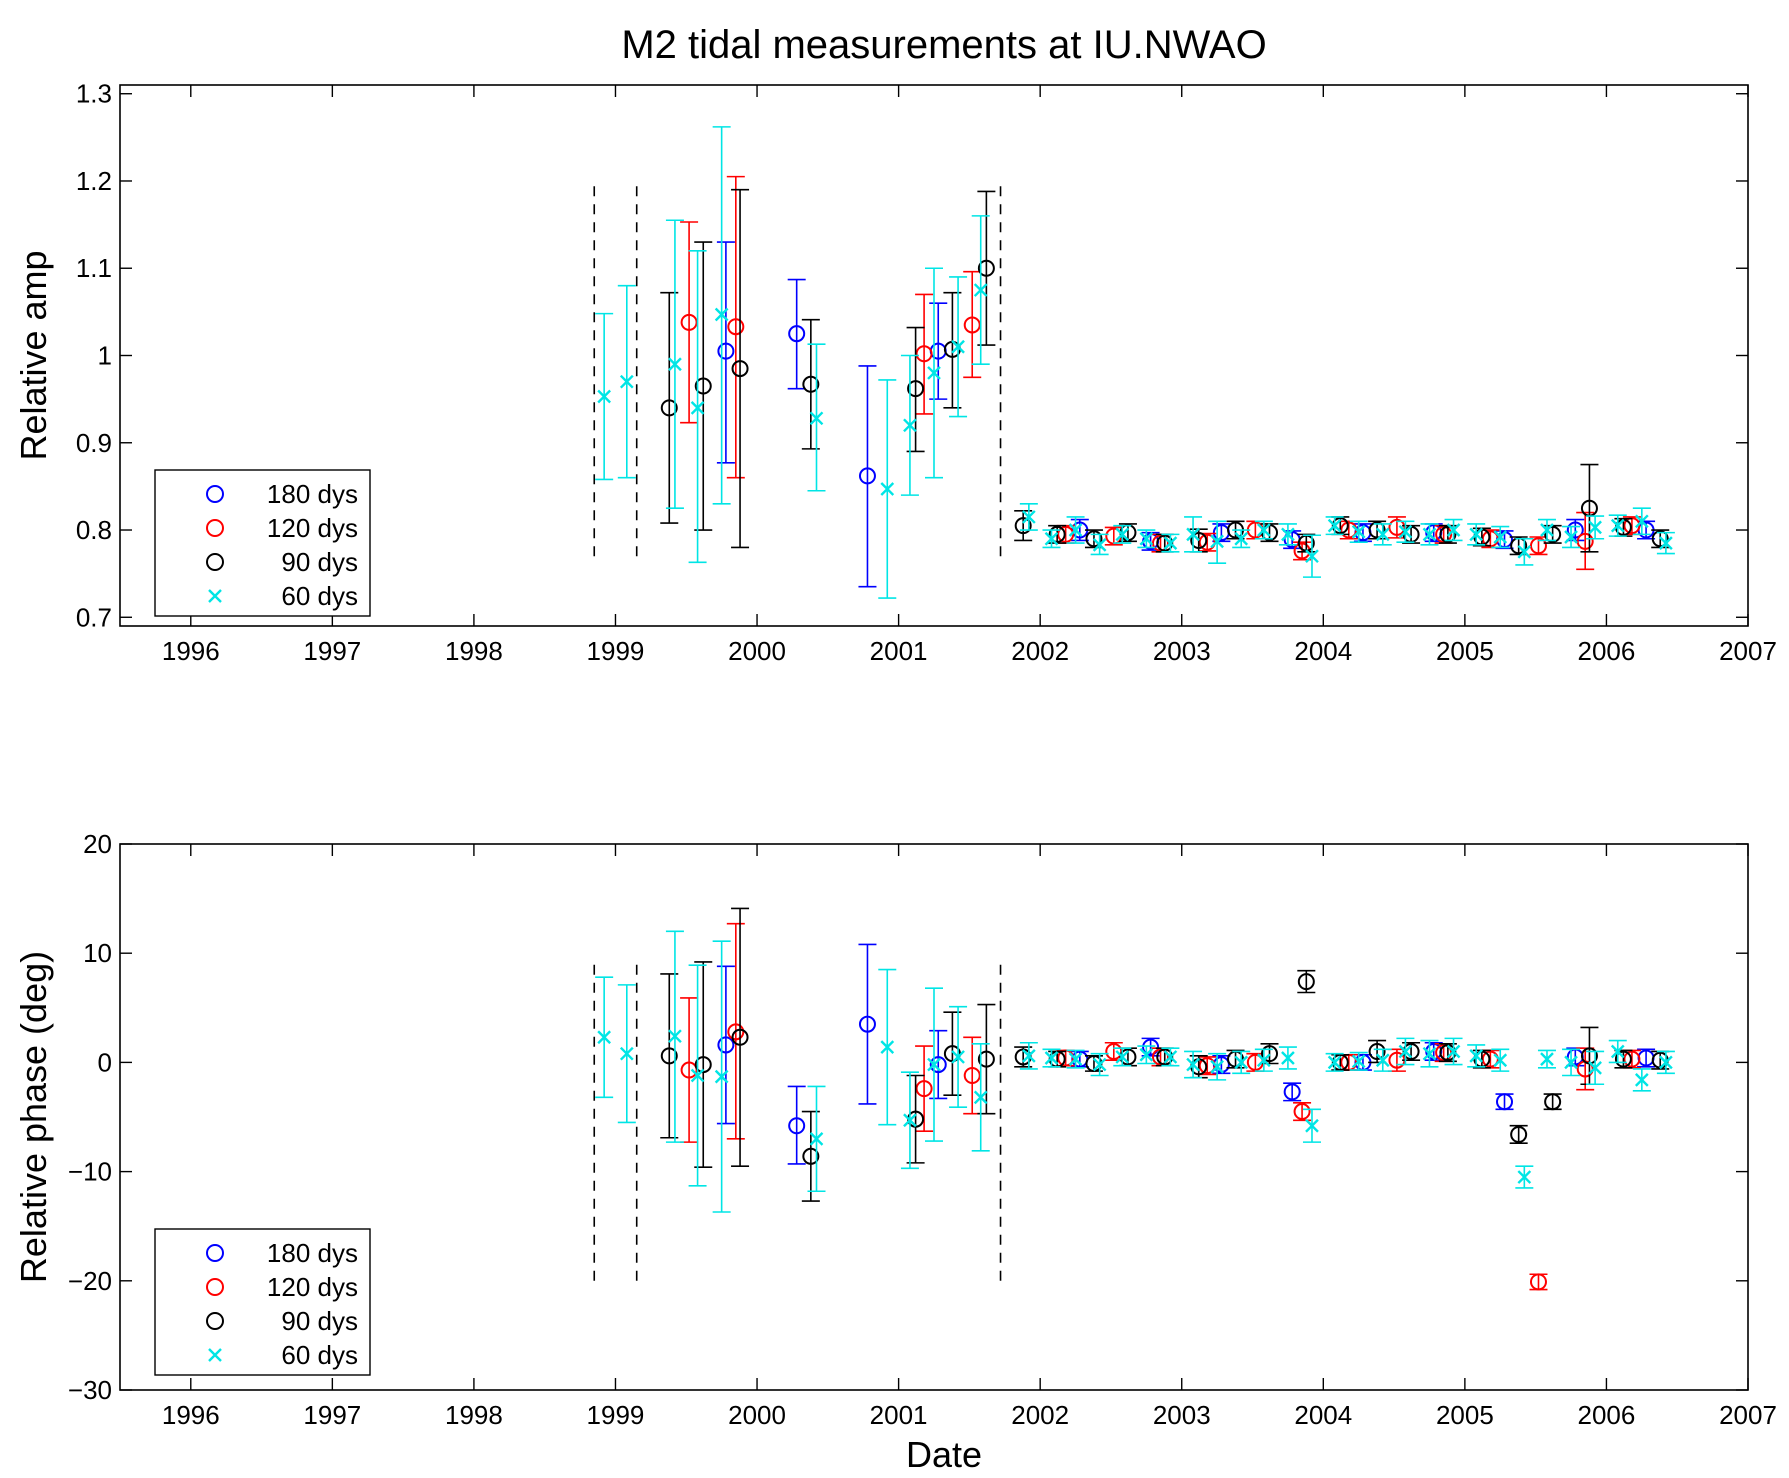  Describe the element at coordinates (319, 596) in the screenshot. I see `legend-label: 60 dys` at that location.